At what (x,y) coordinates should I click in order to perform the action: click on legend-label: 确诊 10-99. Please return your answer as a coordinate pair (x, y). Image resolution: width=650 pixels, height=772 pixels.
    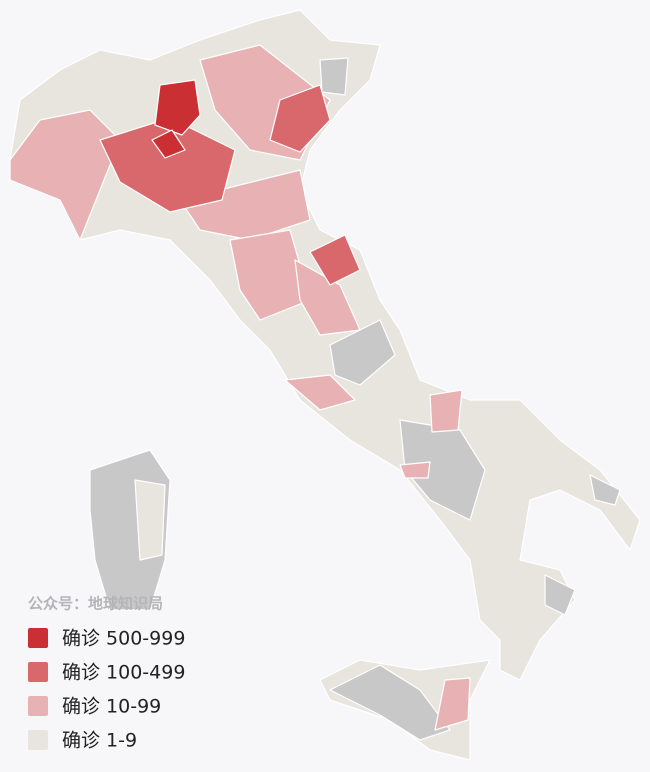
    Looking at the image, I should click on (111, 707).